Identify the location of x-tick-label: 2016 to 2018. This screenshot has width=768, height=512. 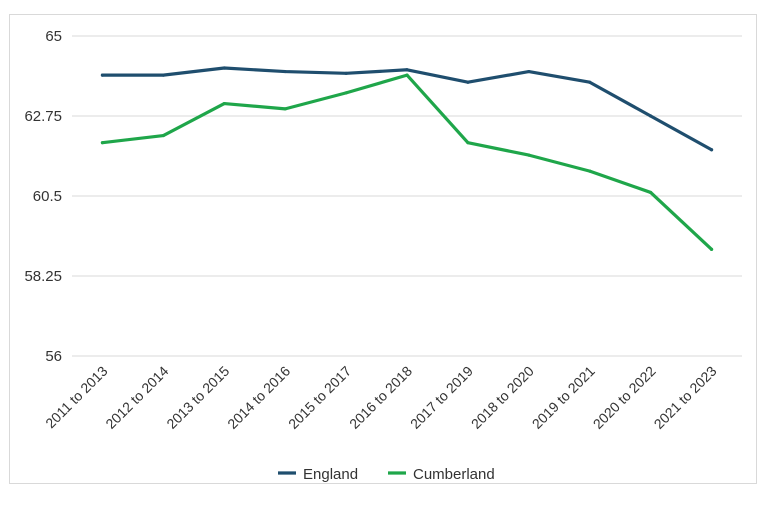
(380, 397).